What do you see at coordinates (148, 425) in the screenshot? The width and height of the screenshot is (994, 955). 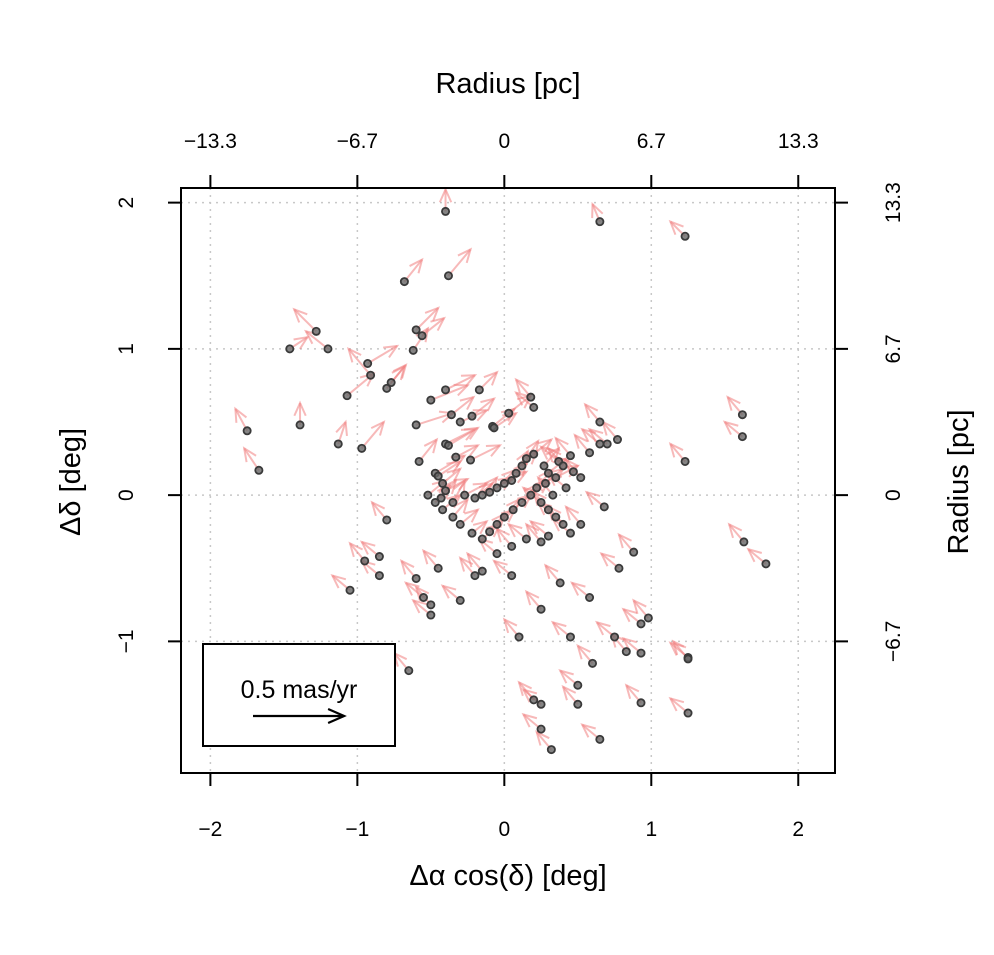 I see `y-axis-left: −1 0 1 2` at bounding box center [148, 425].